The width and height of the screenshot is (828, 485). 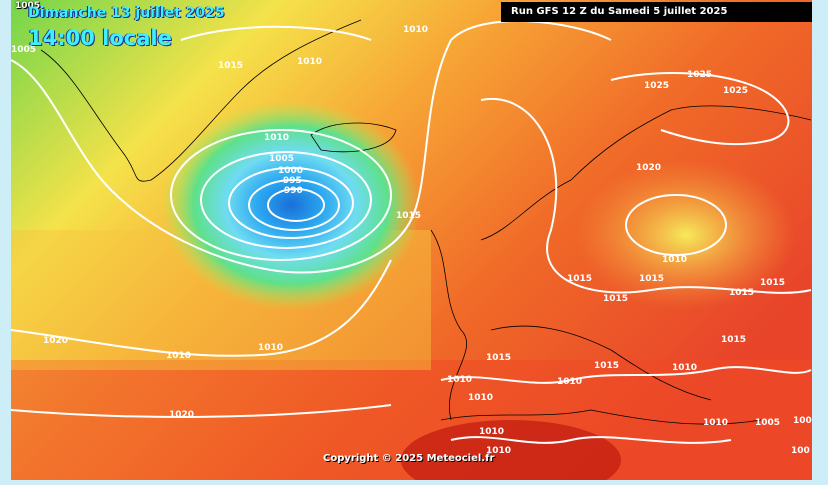 What do you see at coordinates (201, 100) in the screenshot?
I see `greenland-coast` at bounding box center [201, 100].